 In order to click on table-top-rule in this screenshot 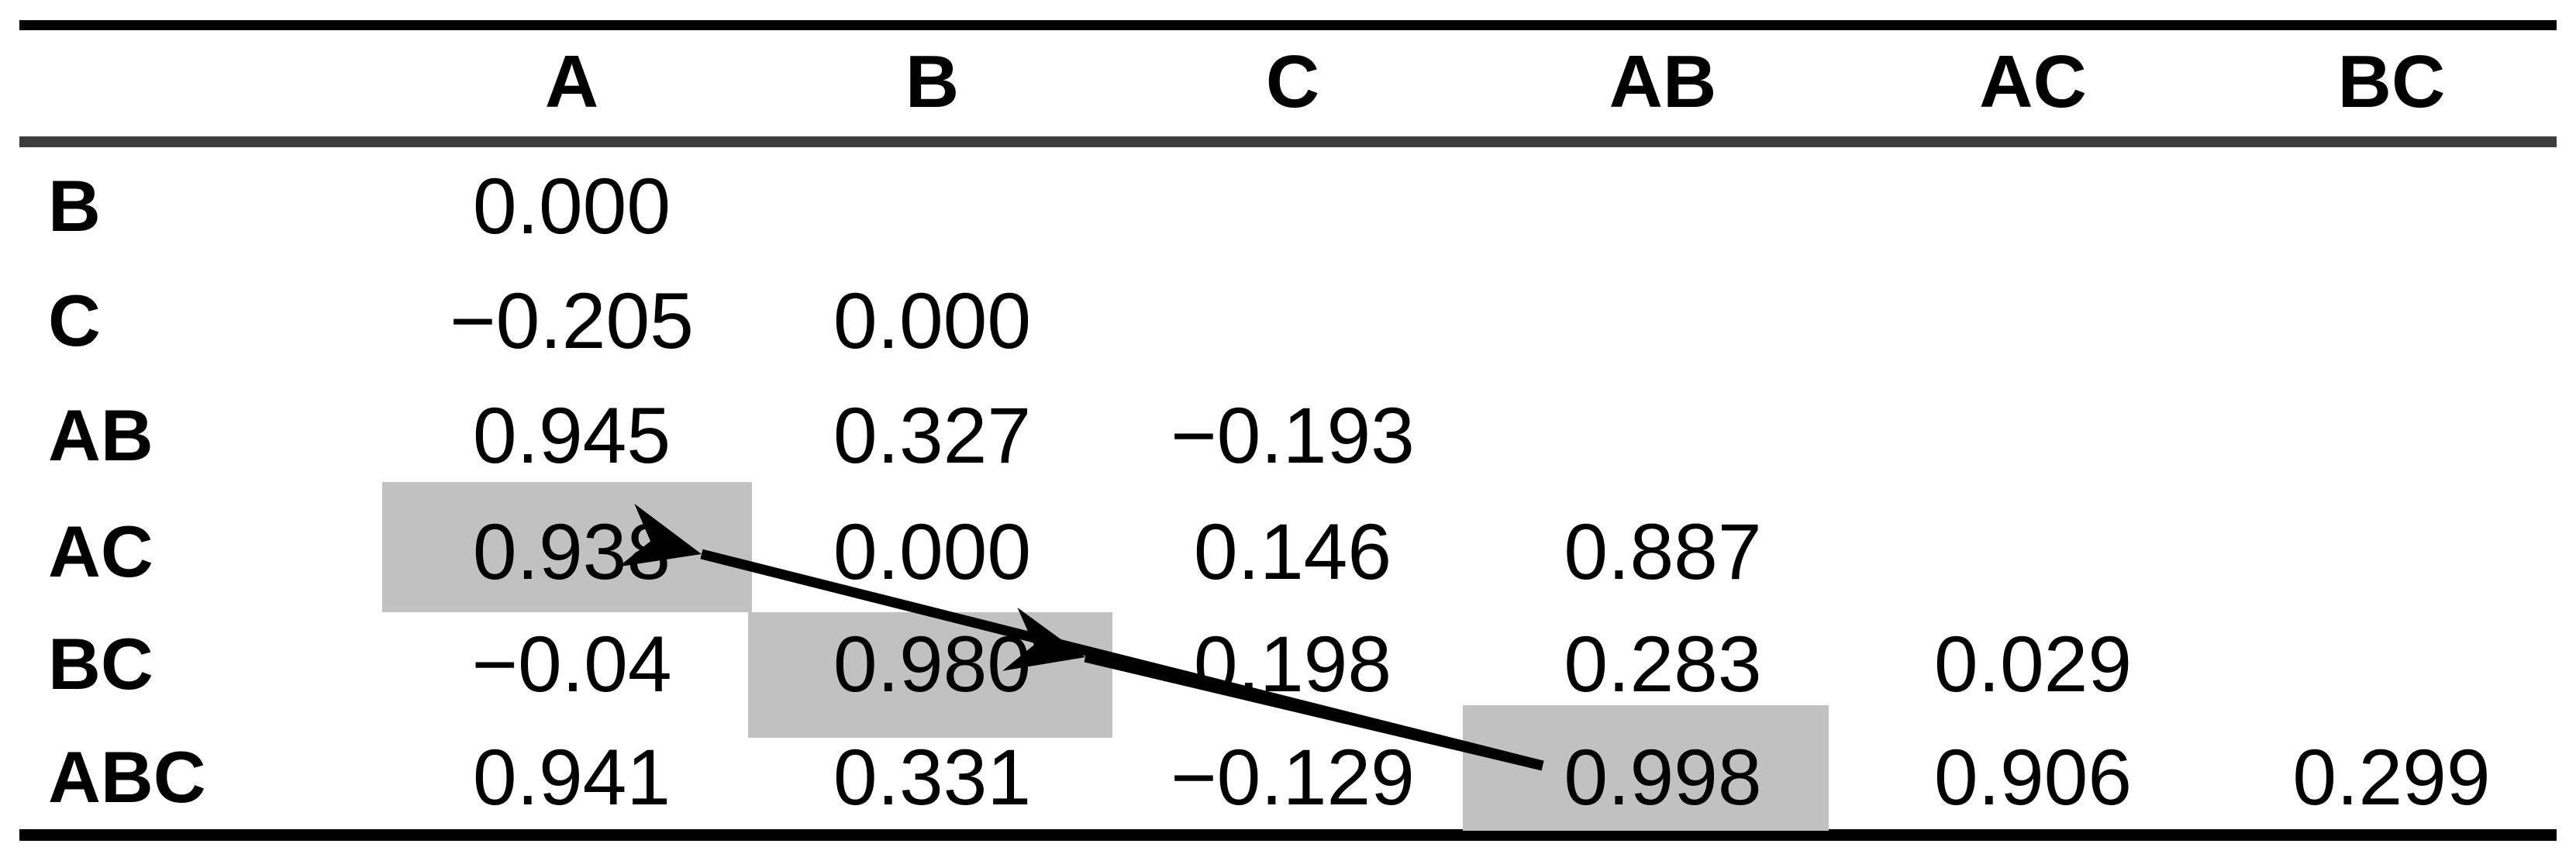, I will do `click(1288, 25)`.